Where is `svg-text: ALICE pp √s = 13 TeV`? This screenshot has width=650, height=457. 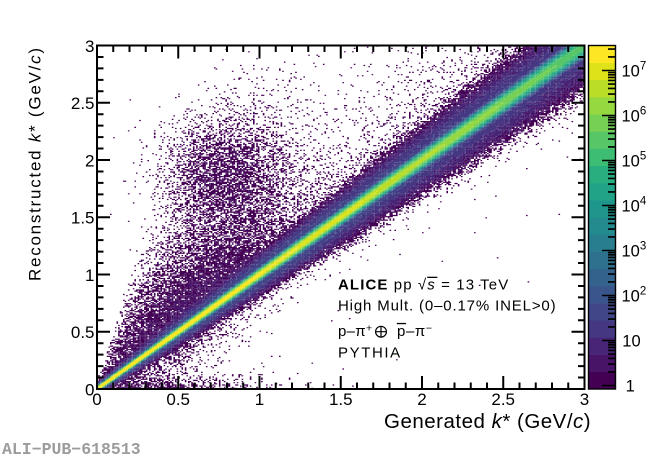
svg-text: ALICE pp √s = 13 TeV is located at coordinates (423, 285).